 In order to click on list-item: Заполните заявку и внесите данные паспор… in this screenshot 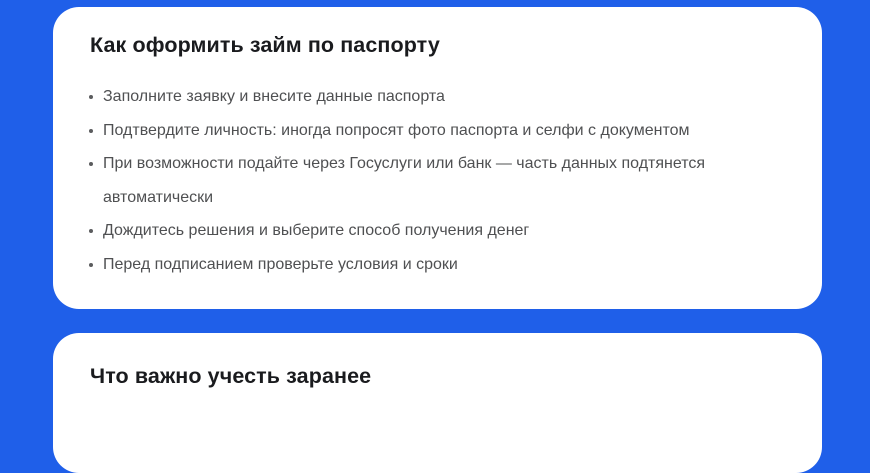, I will do `click(435, 97)`.